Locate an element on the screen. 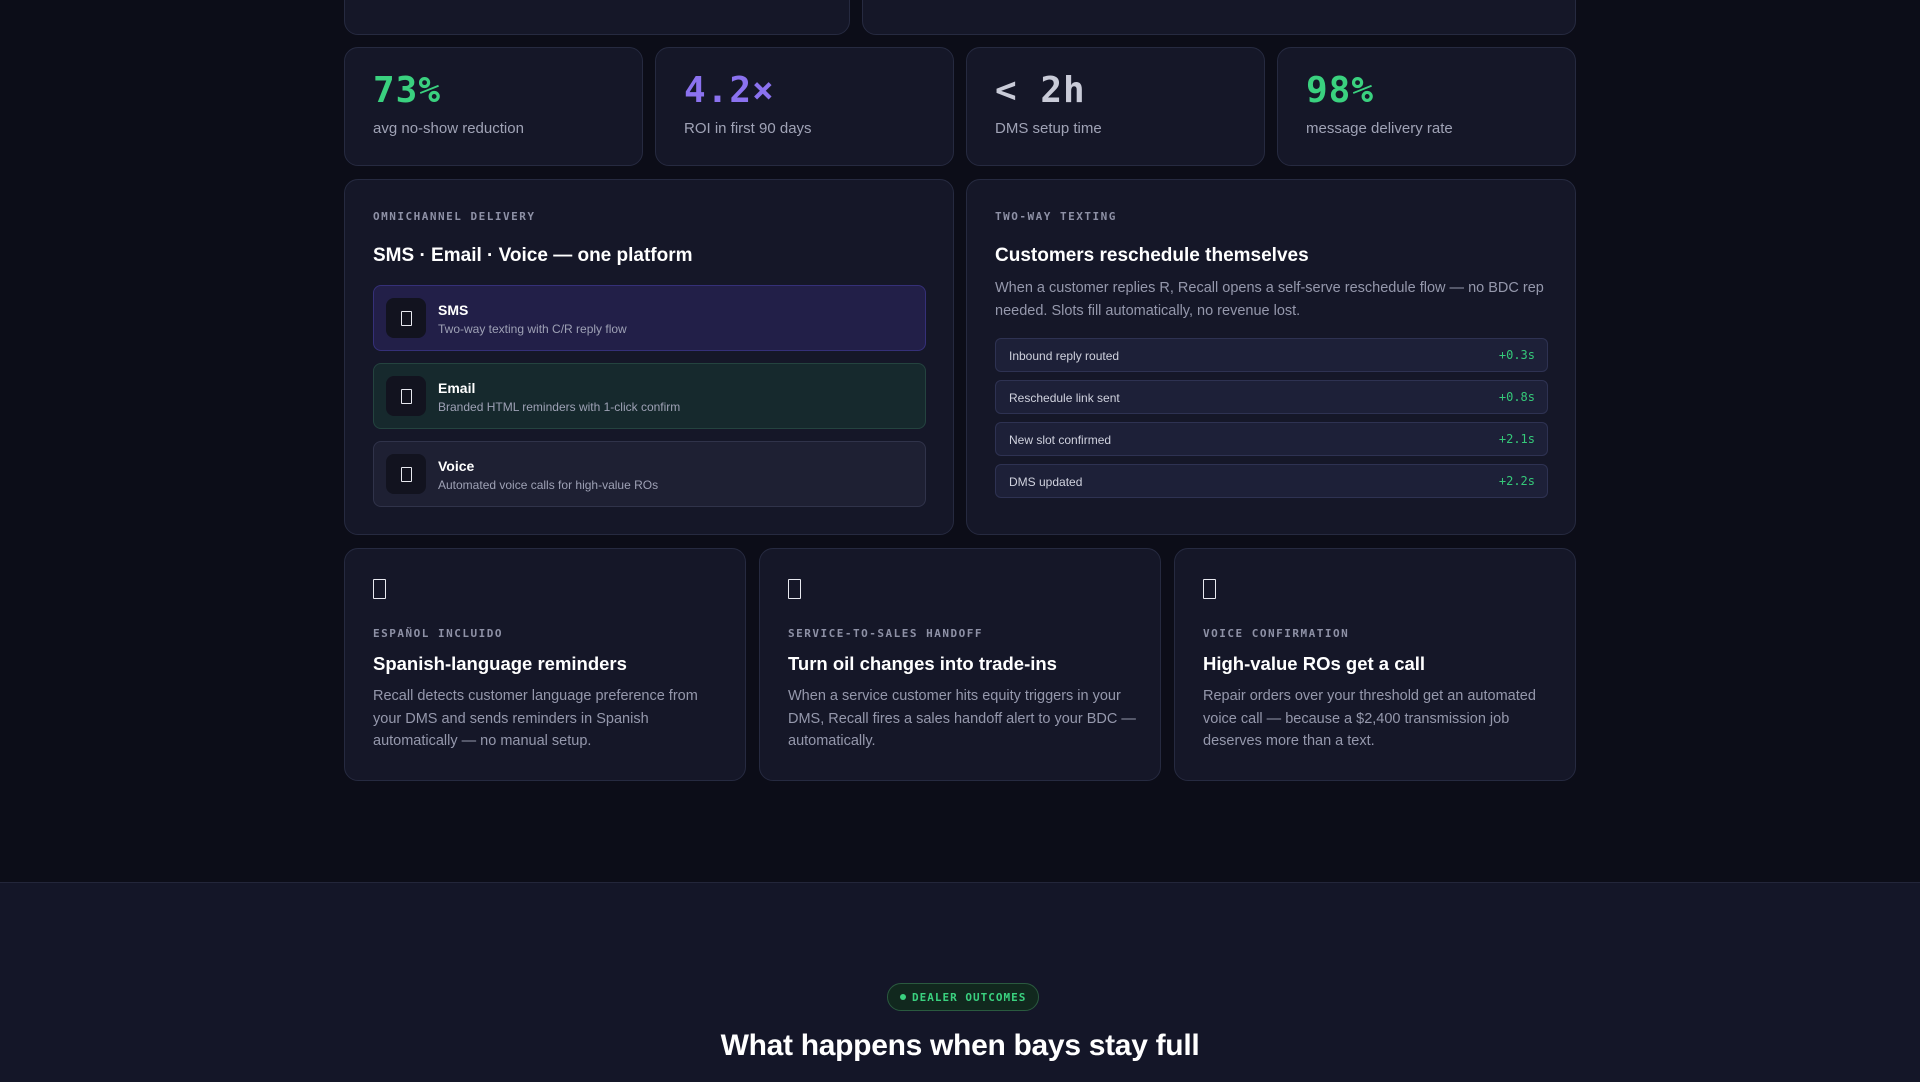  handoff-icon is located at coordinates (798, 593).